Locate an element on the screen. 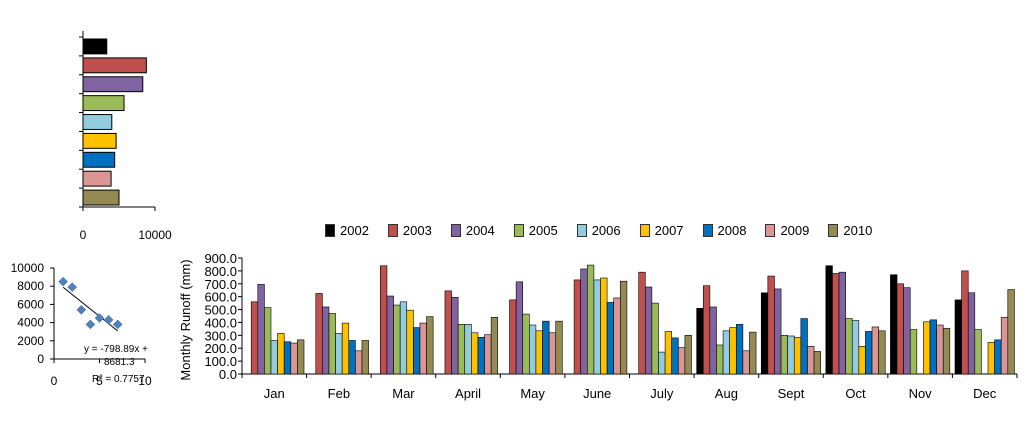  legend-item: 2002 is located at coordinates (347, 230).